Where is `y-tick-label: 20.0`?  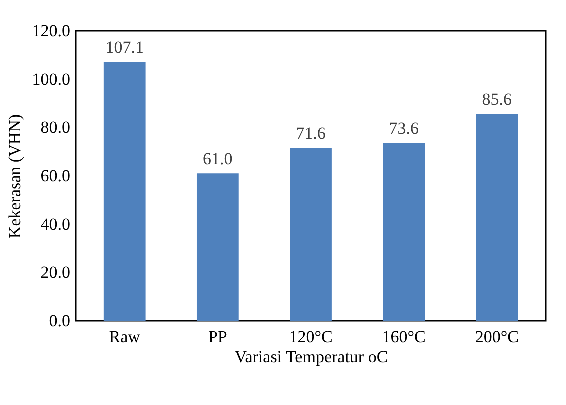 y-tick-label: 20.0 is located at coordinates (55, 272).